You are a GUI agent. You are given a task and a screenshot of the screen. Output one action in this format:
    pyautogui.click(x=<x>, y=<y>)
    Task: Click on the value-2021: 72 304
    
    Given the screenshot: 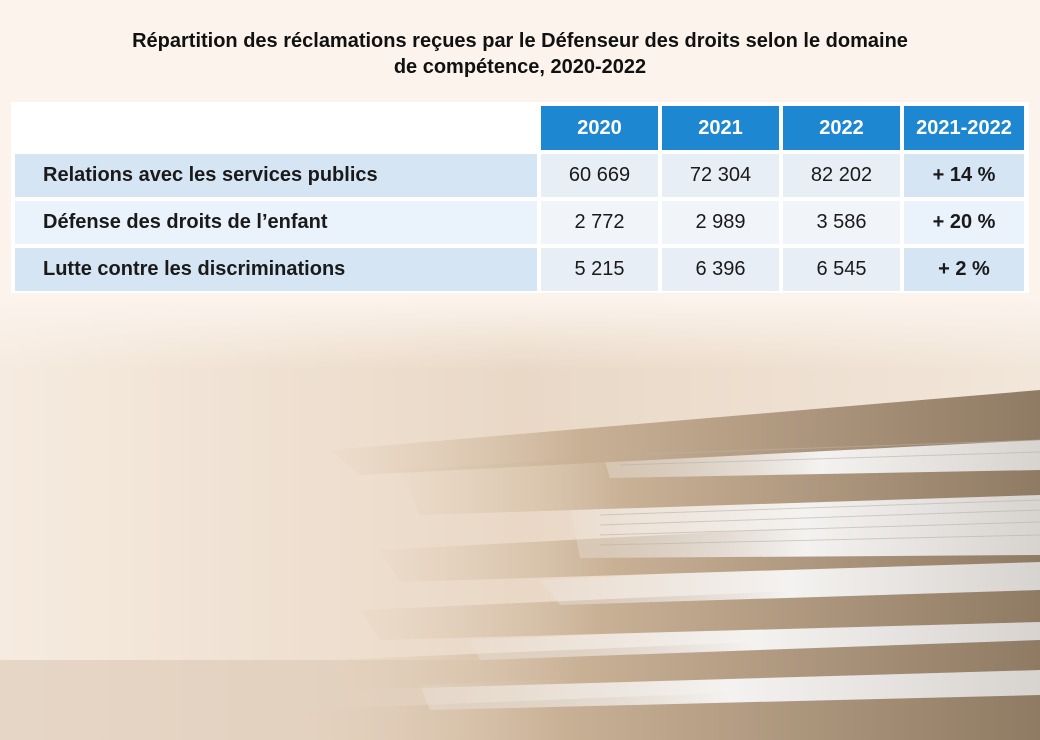 What is the action you would take?
    pyautogui.click(x=720, y=175)
    